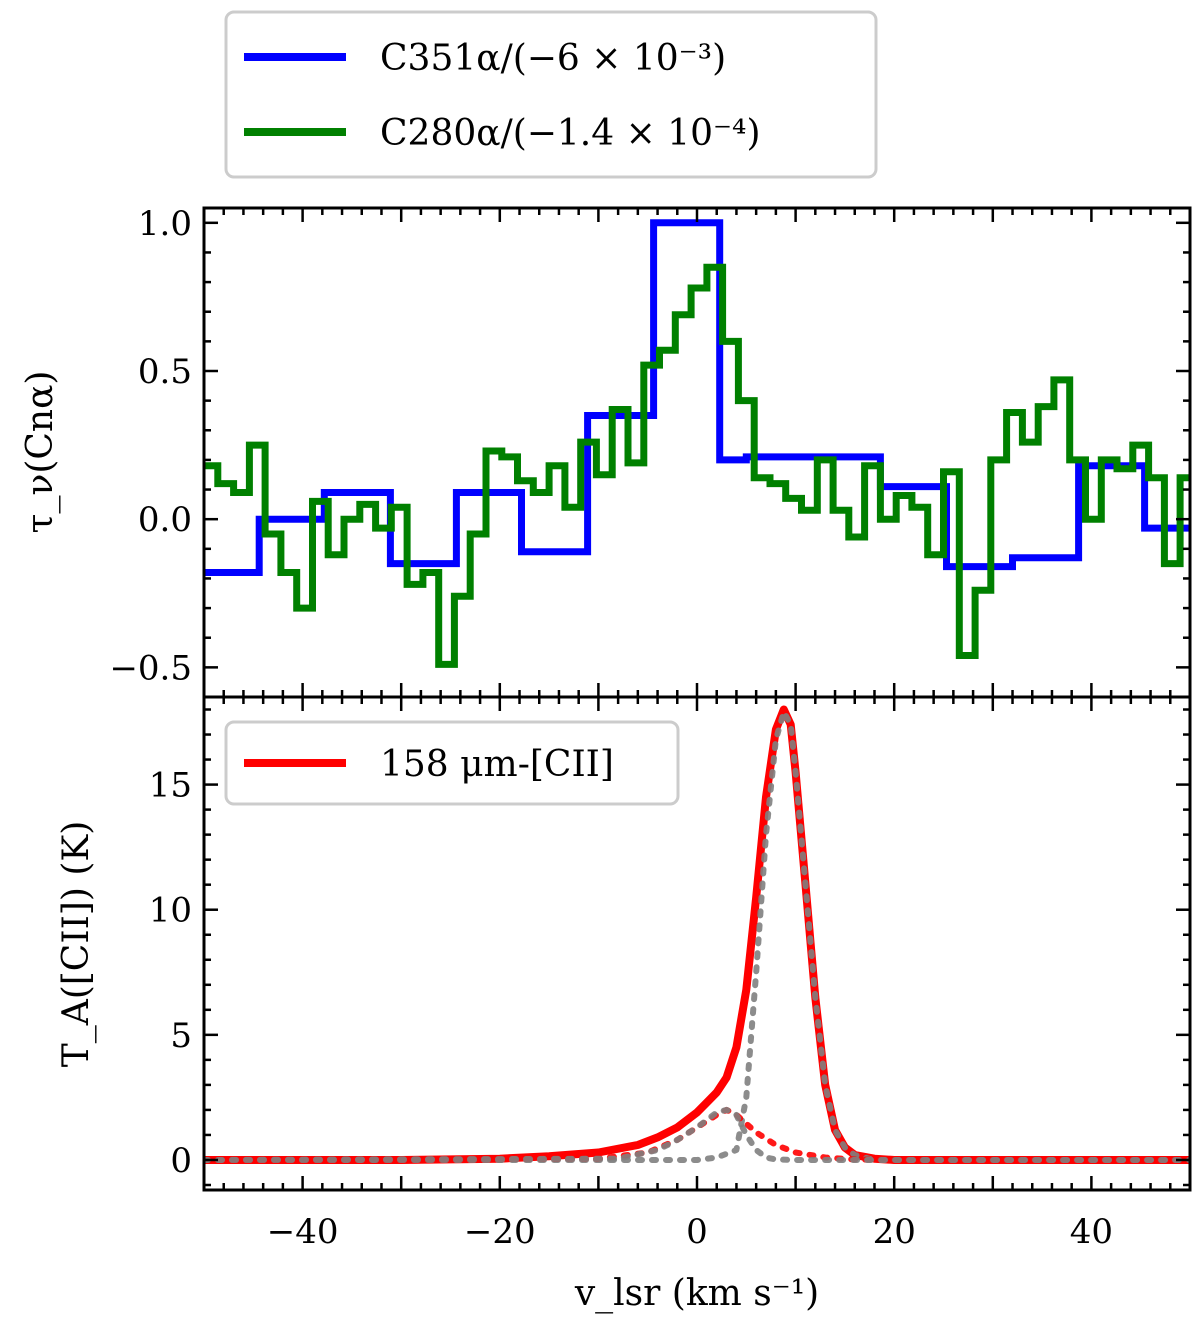 The height and width of the screenshot is (1330, 1200). I want to click on top-legend-frame, so click(551, 94).